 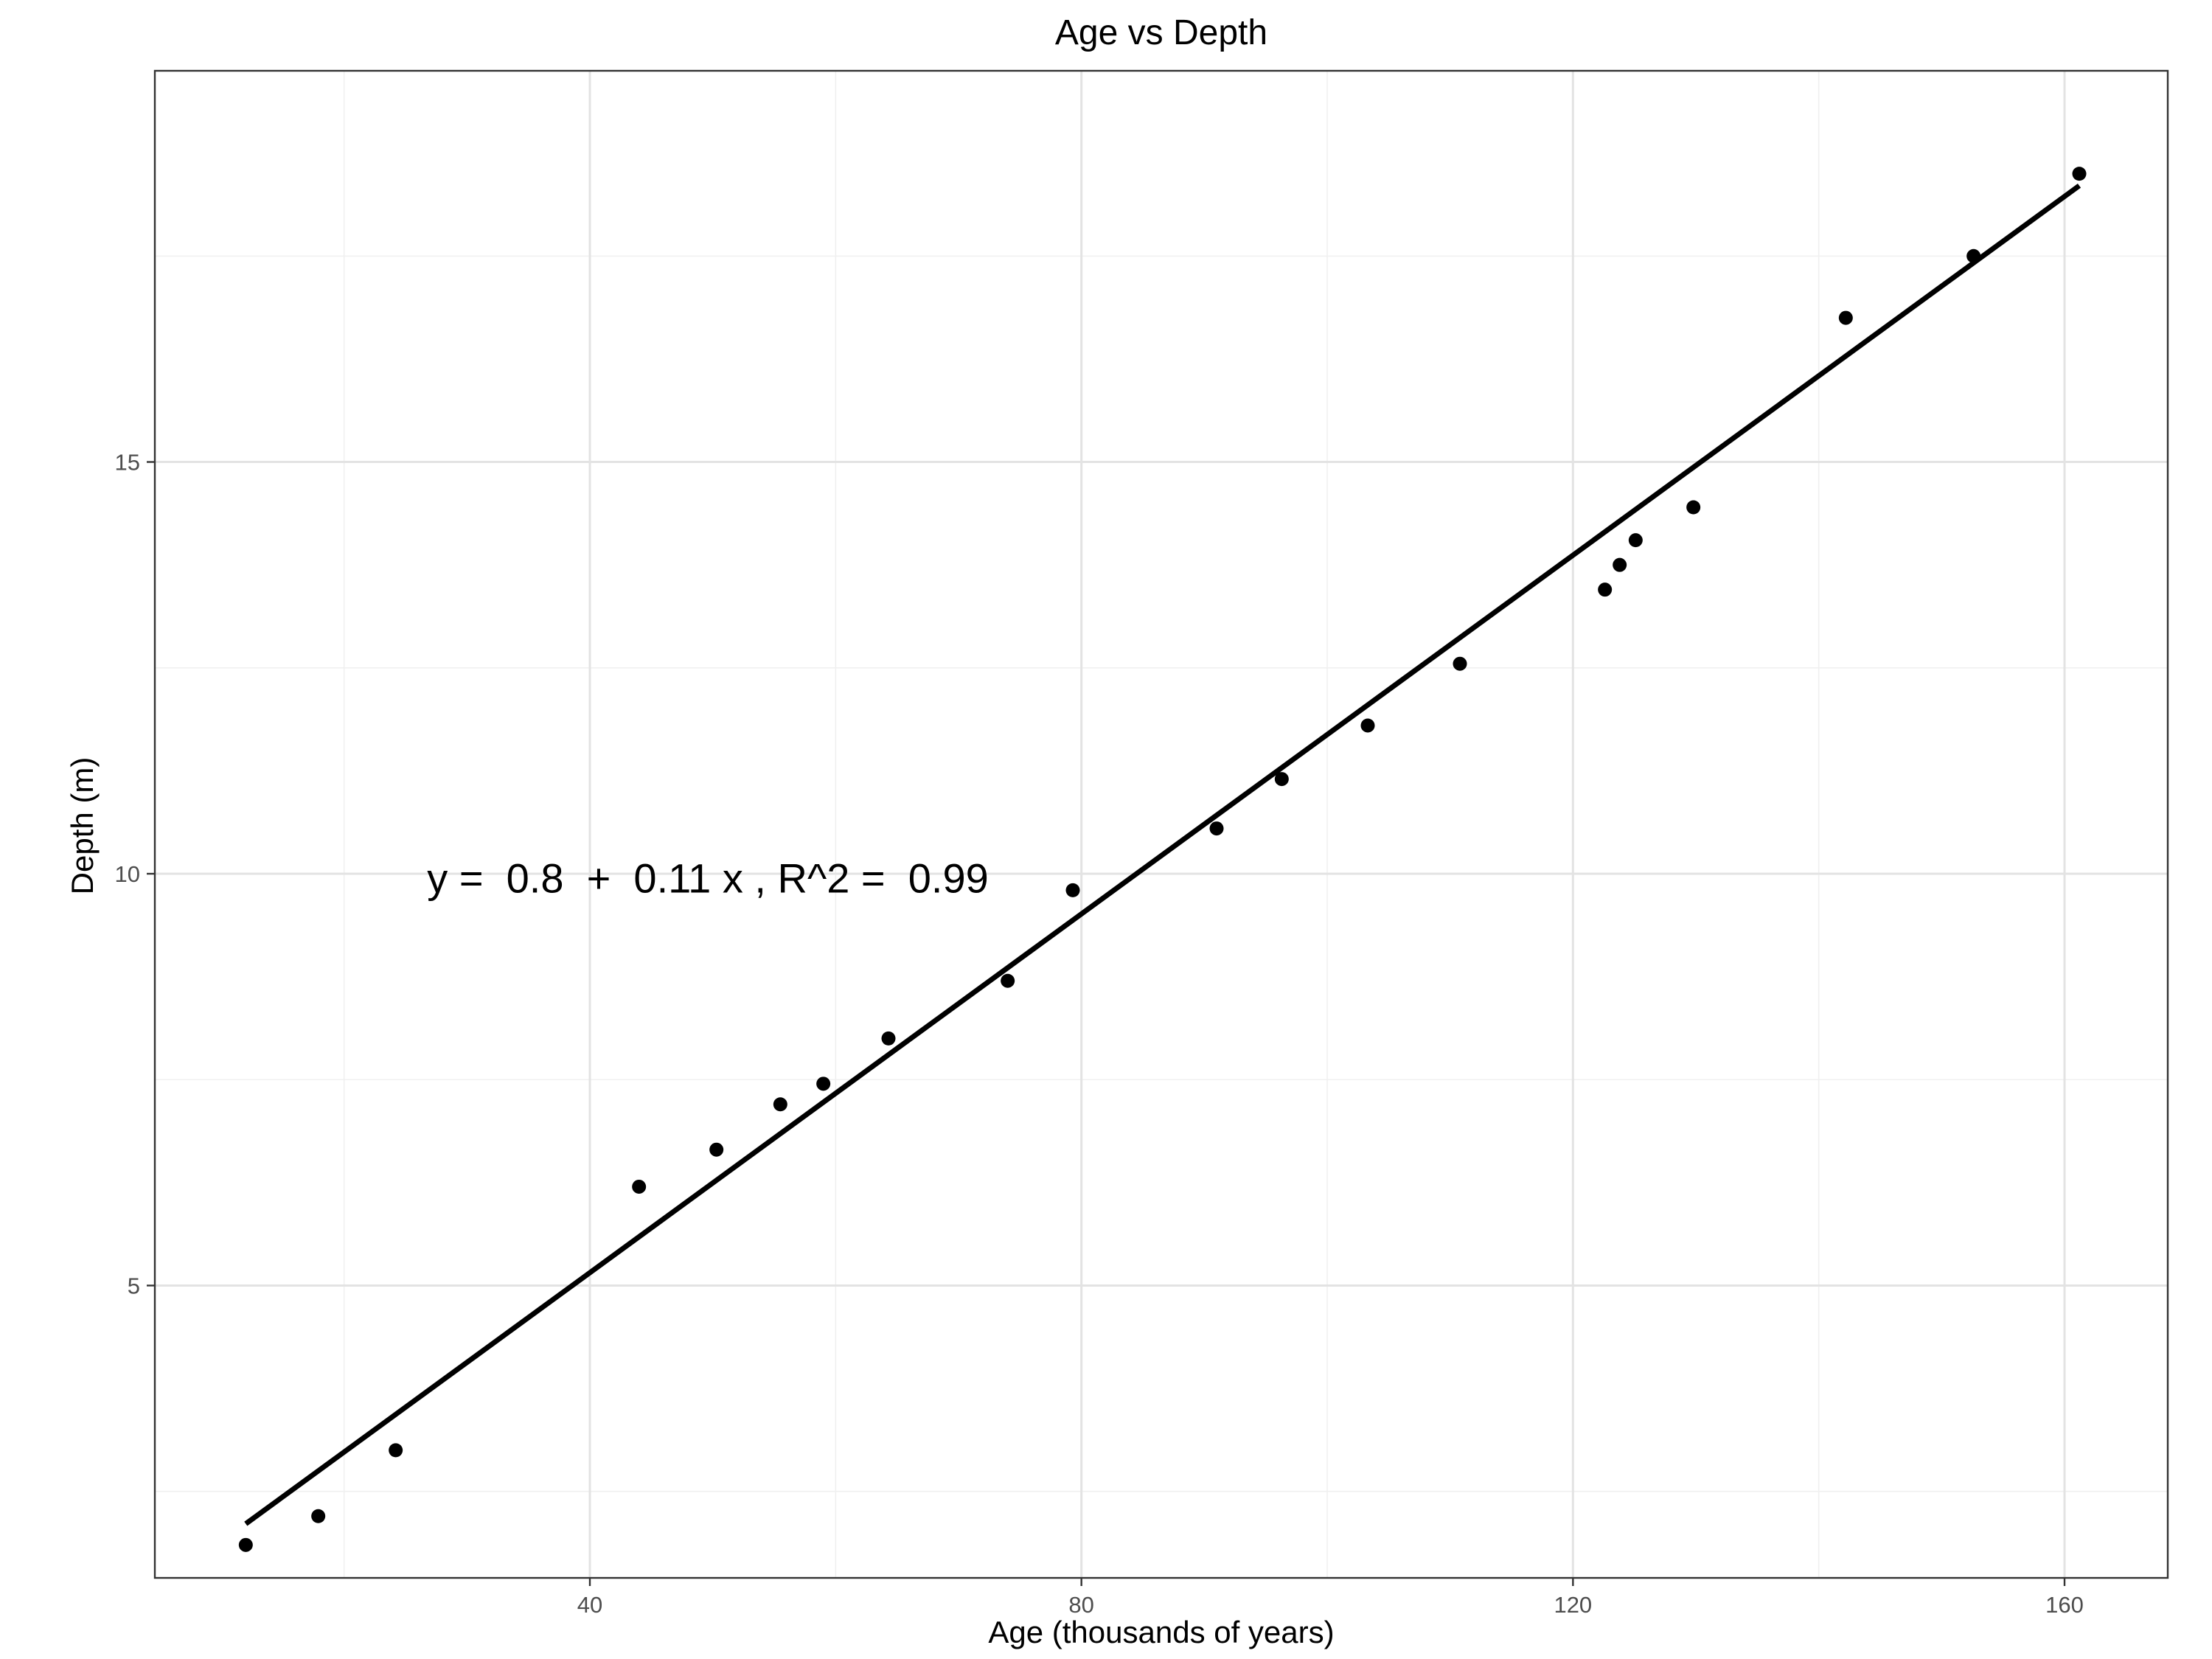 I want to click on y-tick-label: 5, so click(x=134, y=1285).